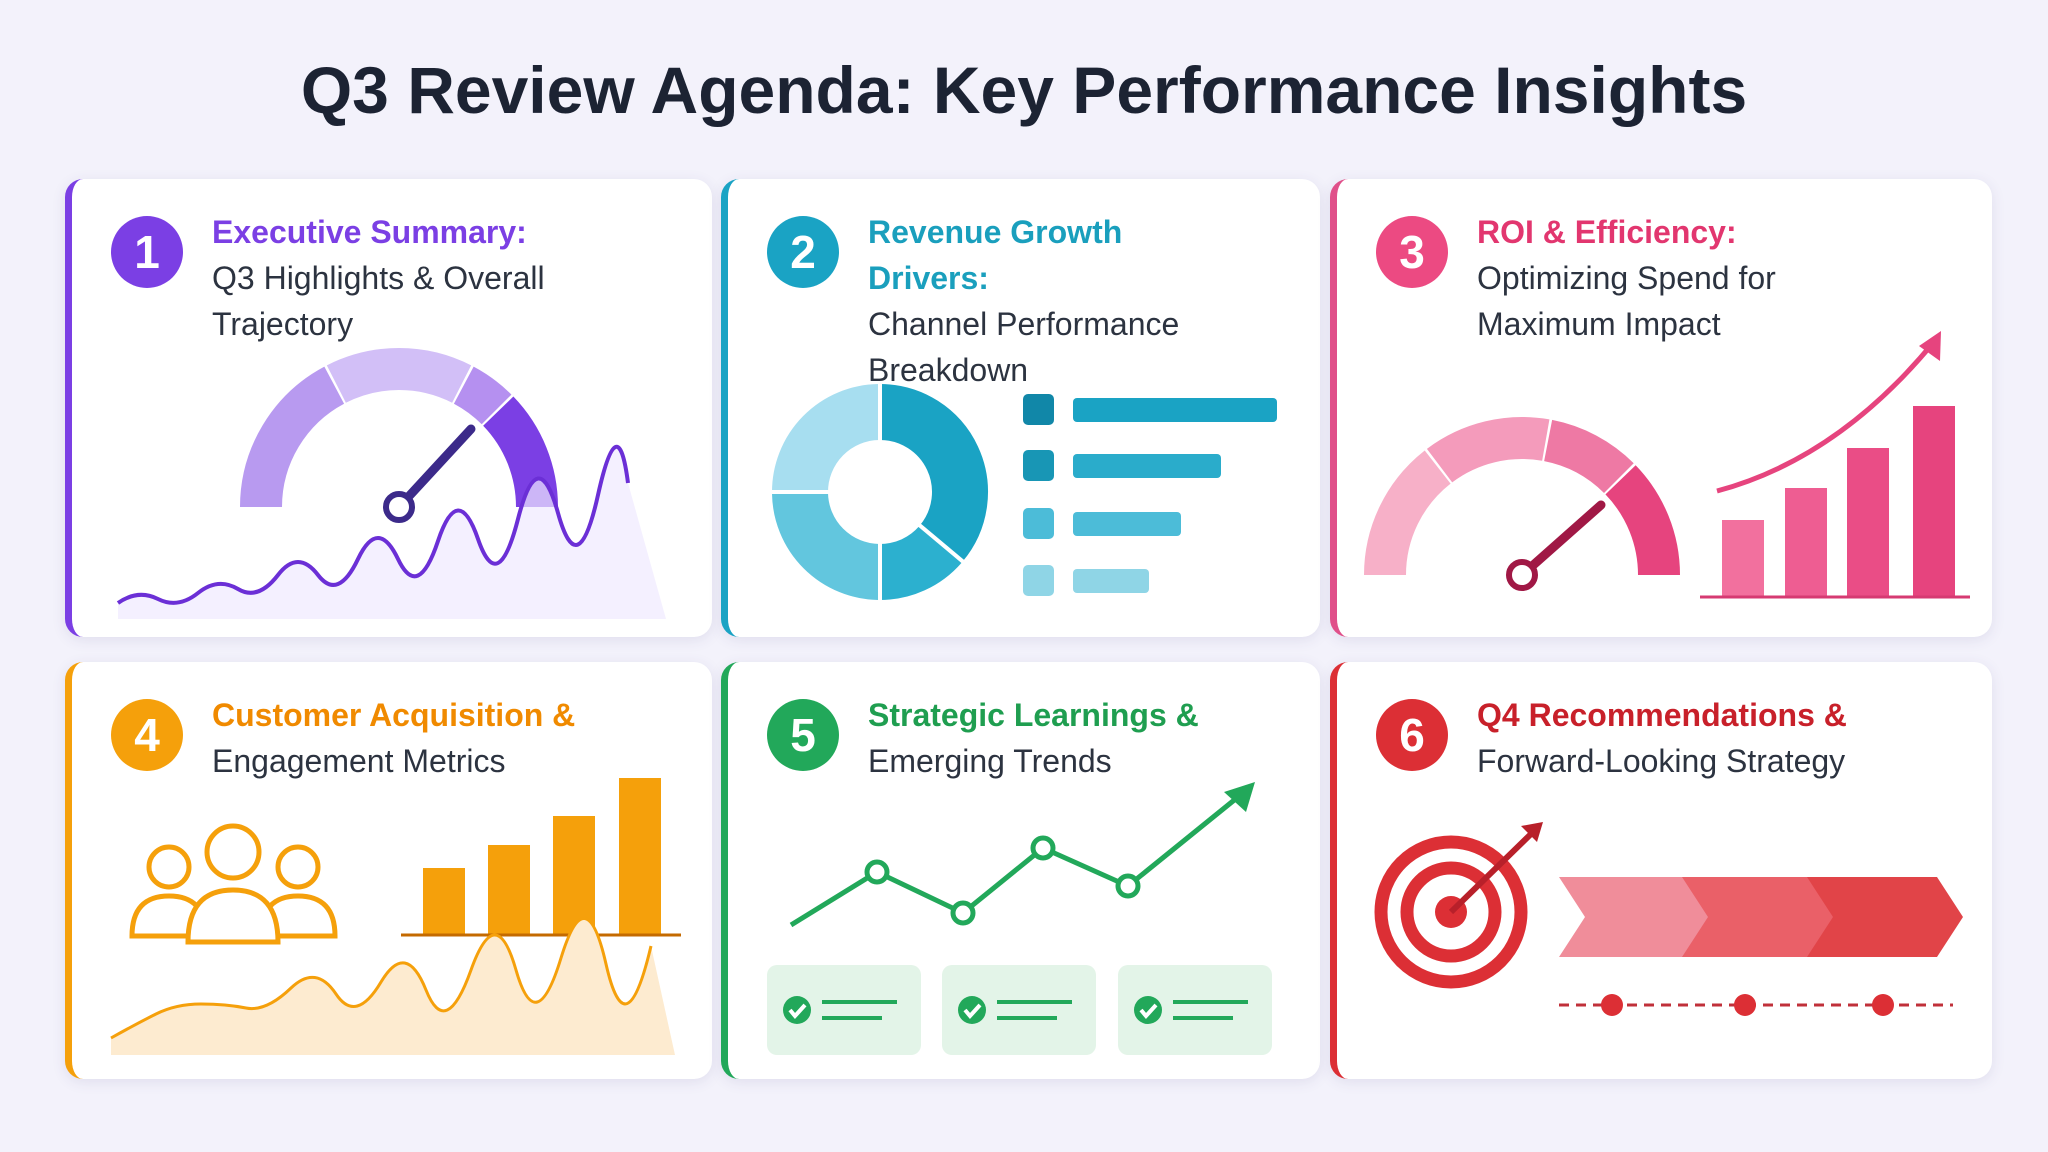  Describe the element at coordinates (1019, 918) in the screenshot. I see `trend-illustration` at that location.